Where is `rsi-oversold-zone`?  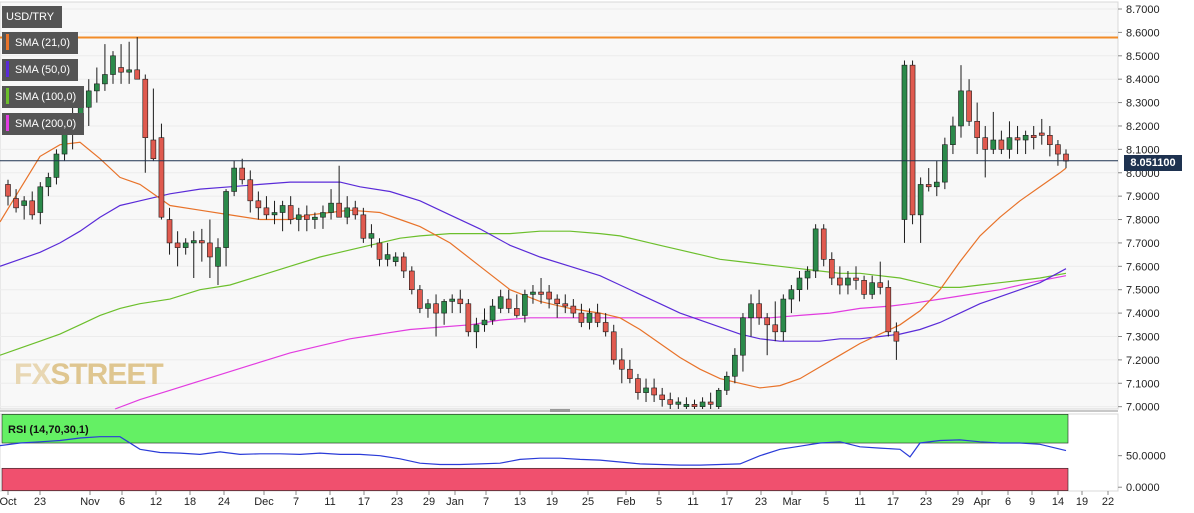 rsi-oversold-zone is located at coordinates (535, 479).